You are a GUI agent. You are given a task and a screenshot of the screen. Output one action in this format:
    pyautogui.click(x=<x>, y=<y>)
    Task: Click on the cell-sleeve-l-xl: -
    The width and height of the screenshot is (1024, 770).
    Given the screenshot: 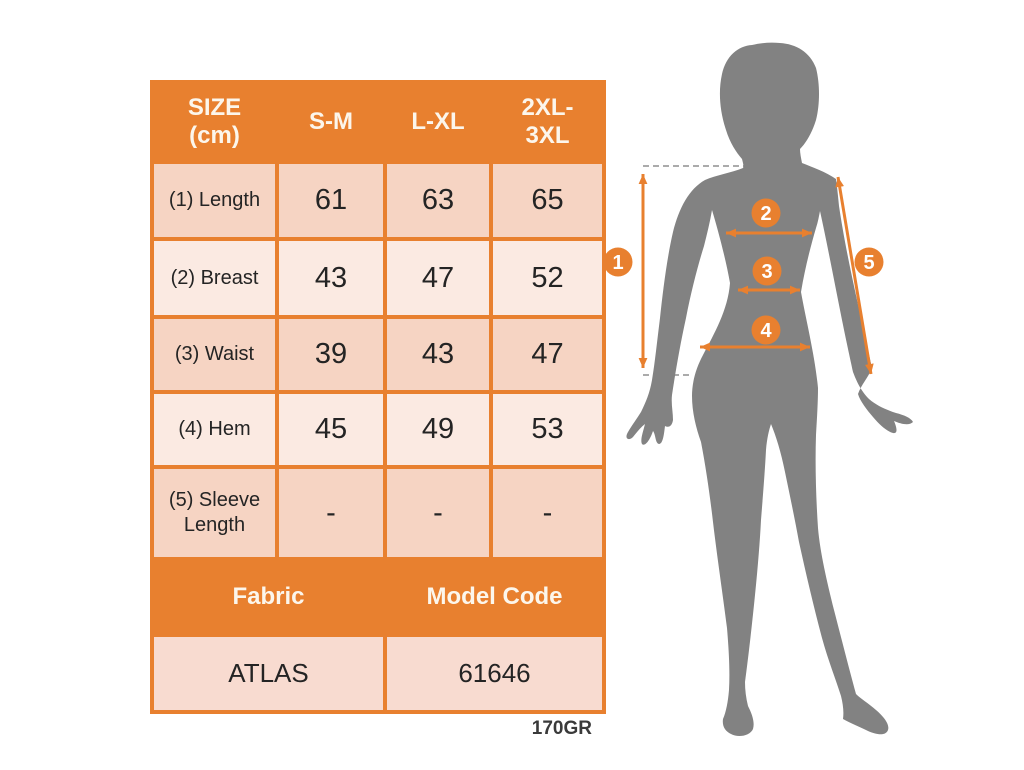 What is the action you would take?
    pyautogui.click(x=438, y=513)
    